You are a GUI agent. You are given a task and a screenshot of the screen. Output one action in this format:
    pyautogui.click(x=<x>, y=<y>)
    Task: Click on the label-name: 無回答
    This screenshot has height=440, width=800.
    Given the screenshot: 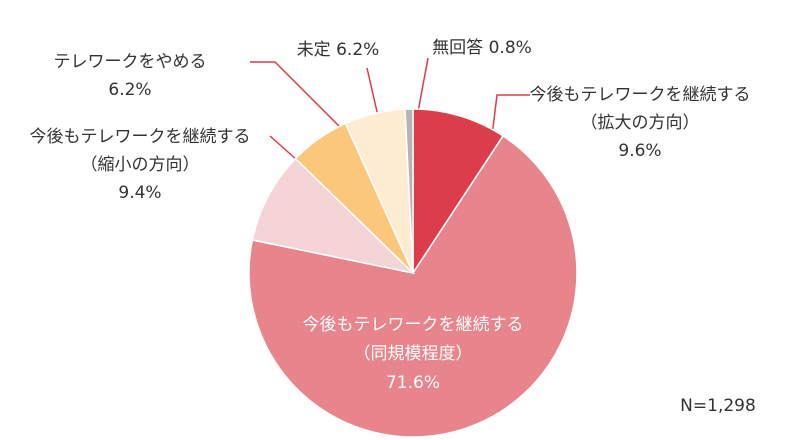 What is the action you would take?
    pyautogui.click(x=457, y=48)
    